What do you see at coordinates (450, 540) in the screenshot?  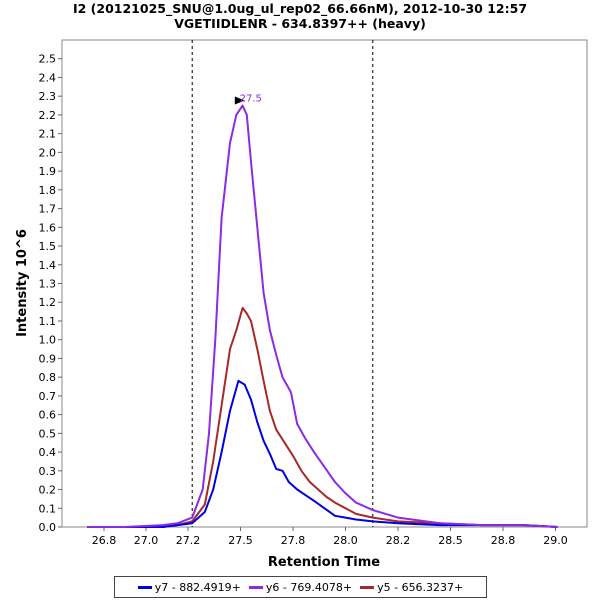 I see `x-tick-label: 28.5` at bounding box center [450, 540].